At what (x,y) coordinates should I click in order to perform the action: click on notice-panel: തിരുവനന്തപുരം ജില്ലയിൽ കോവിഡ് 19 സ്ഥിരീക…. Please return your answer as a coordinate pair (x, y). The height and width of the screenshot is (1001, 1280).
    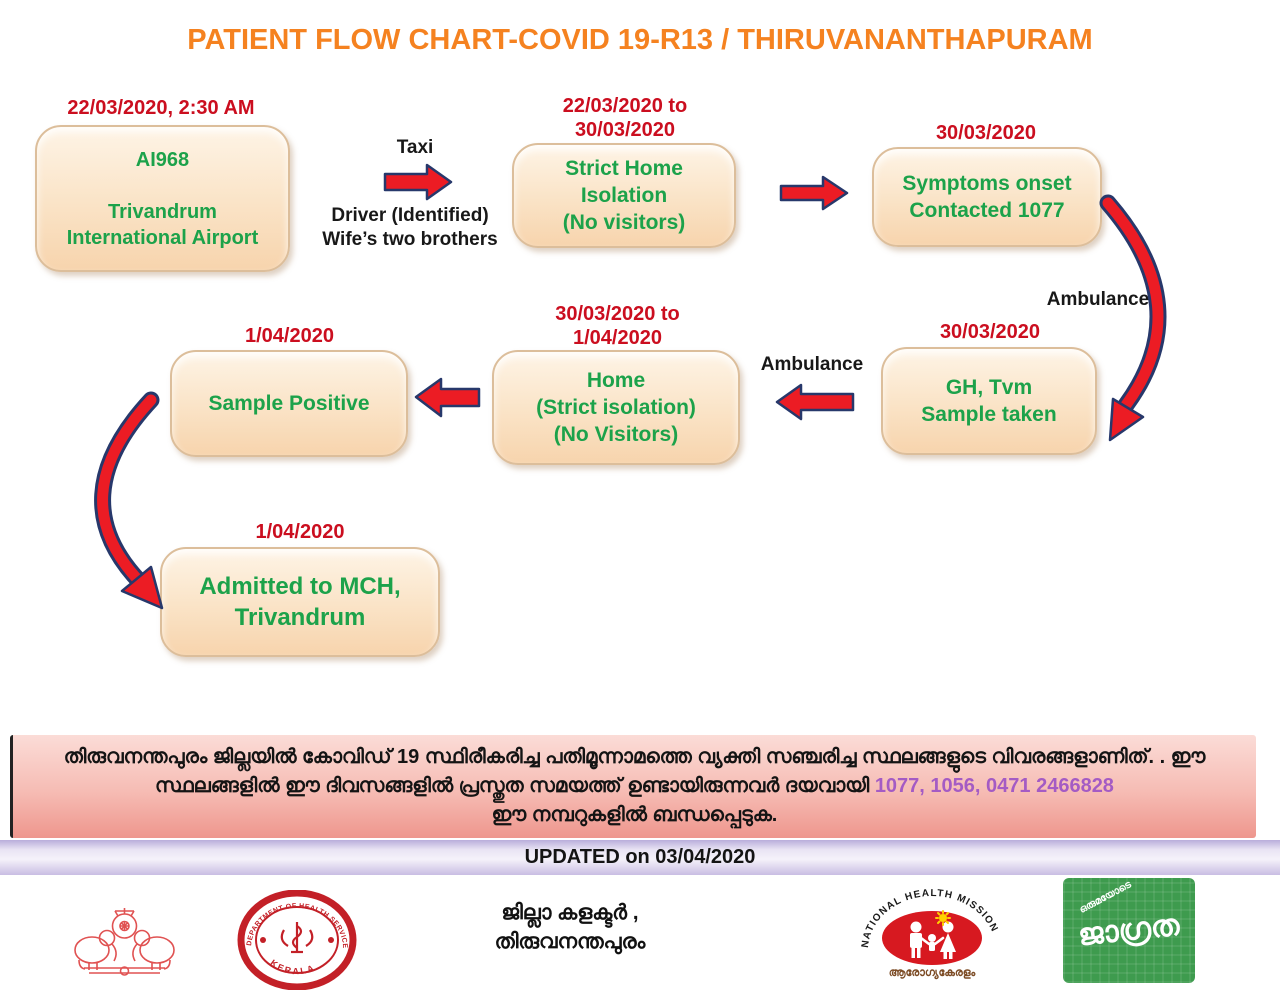
    Looking at the image, I should click on (633, 786).